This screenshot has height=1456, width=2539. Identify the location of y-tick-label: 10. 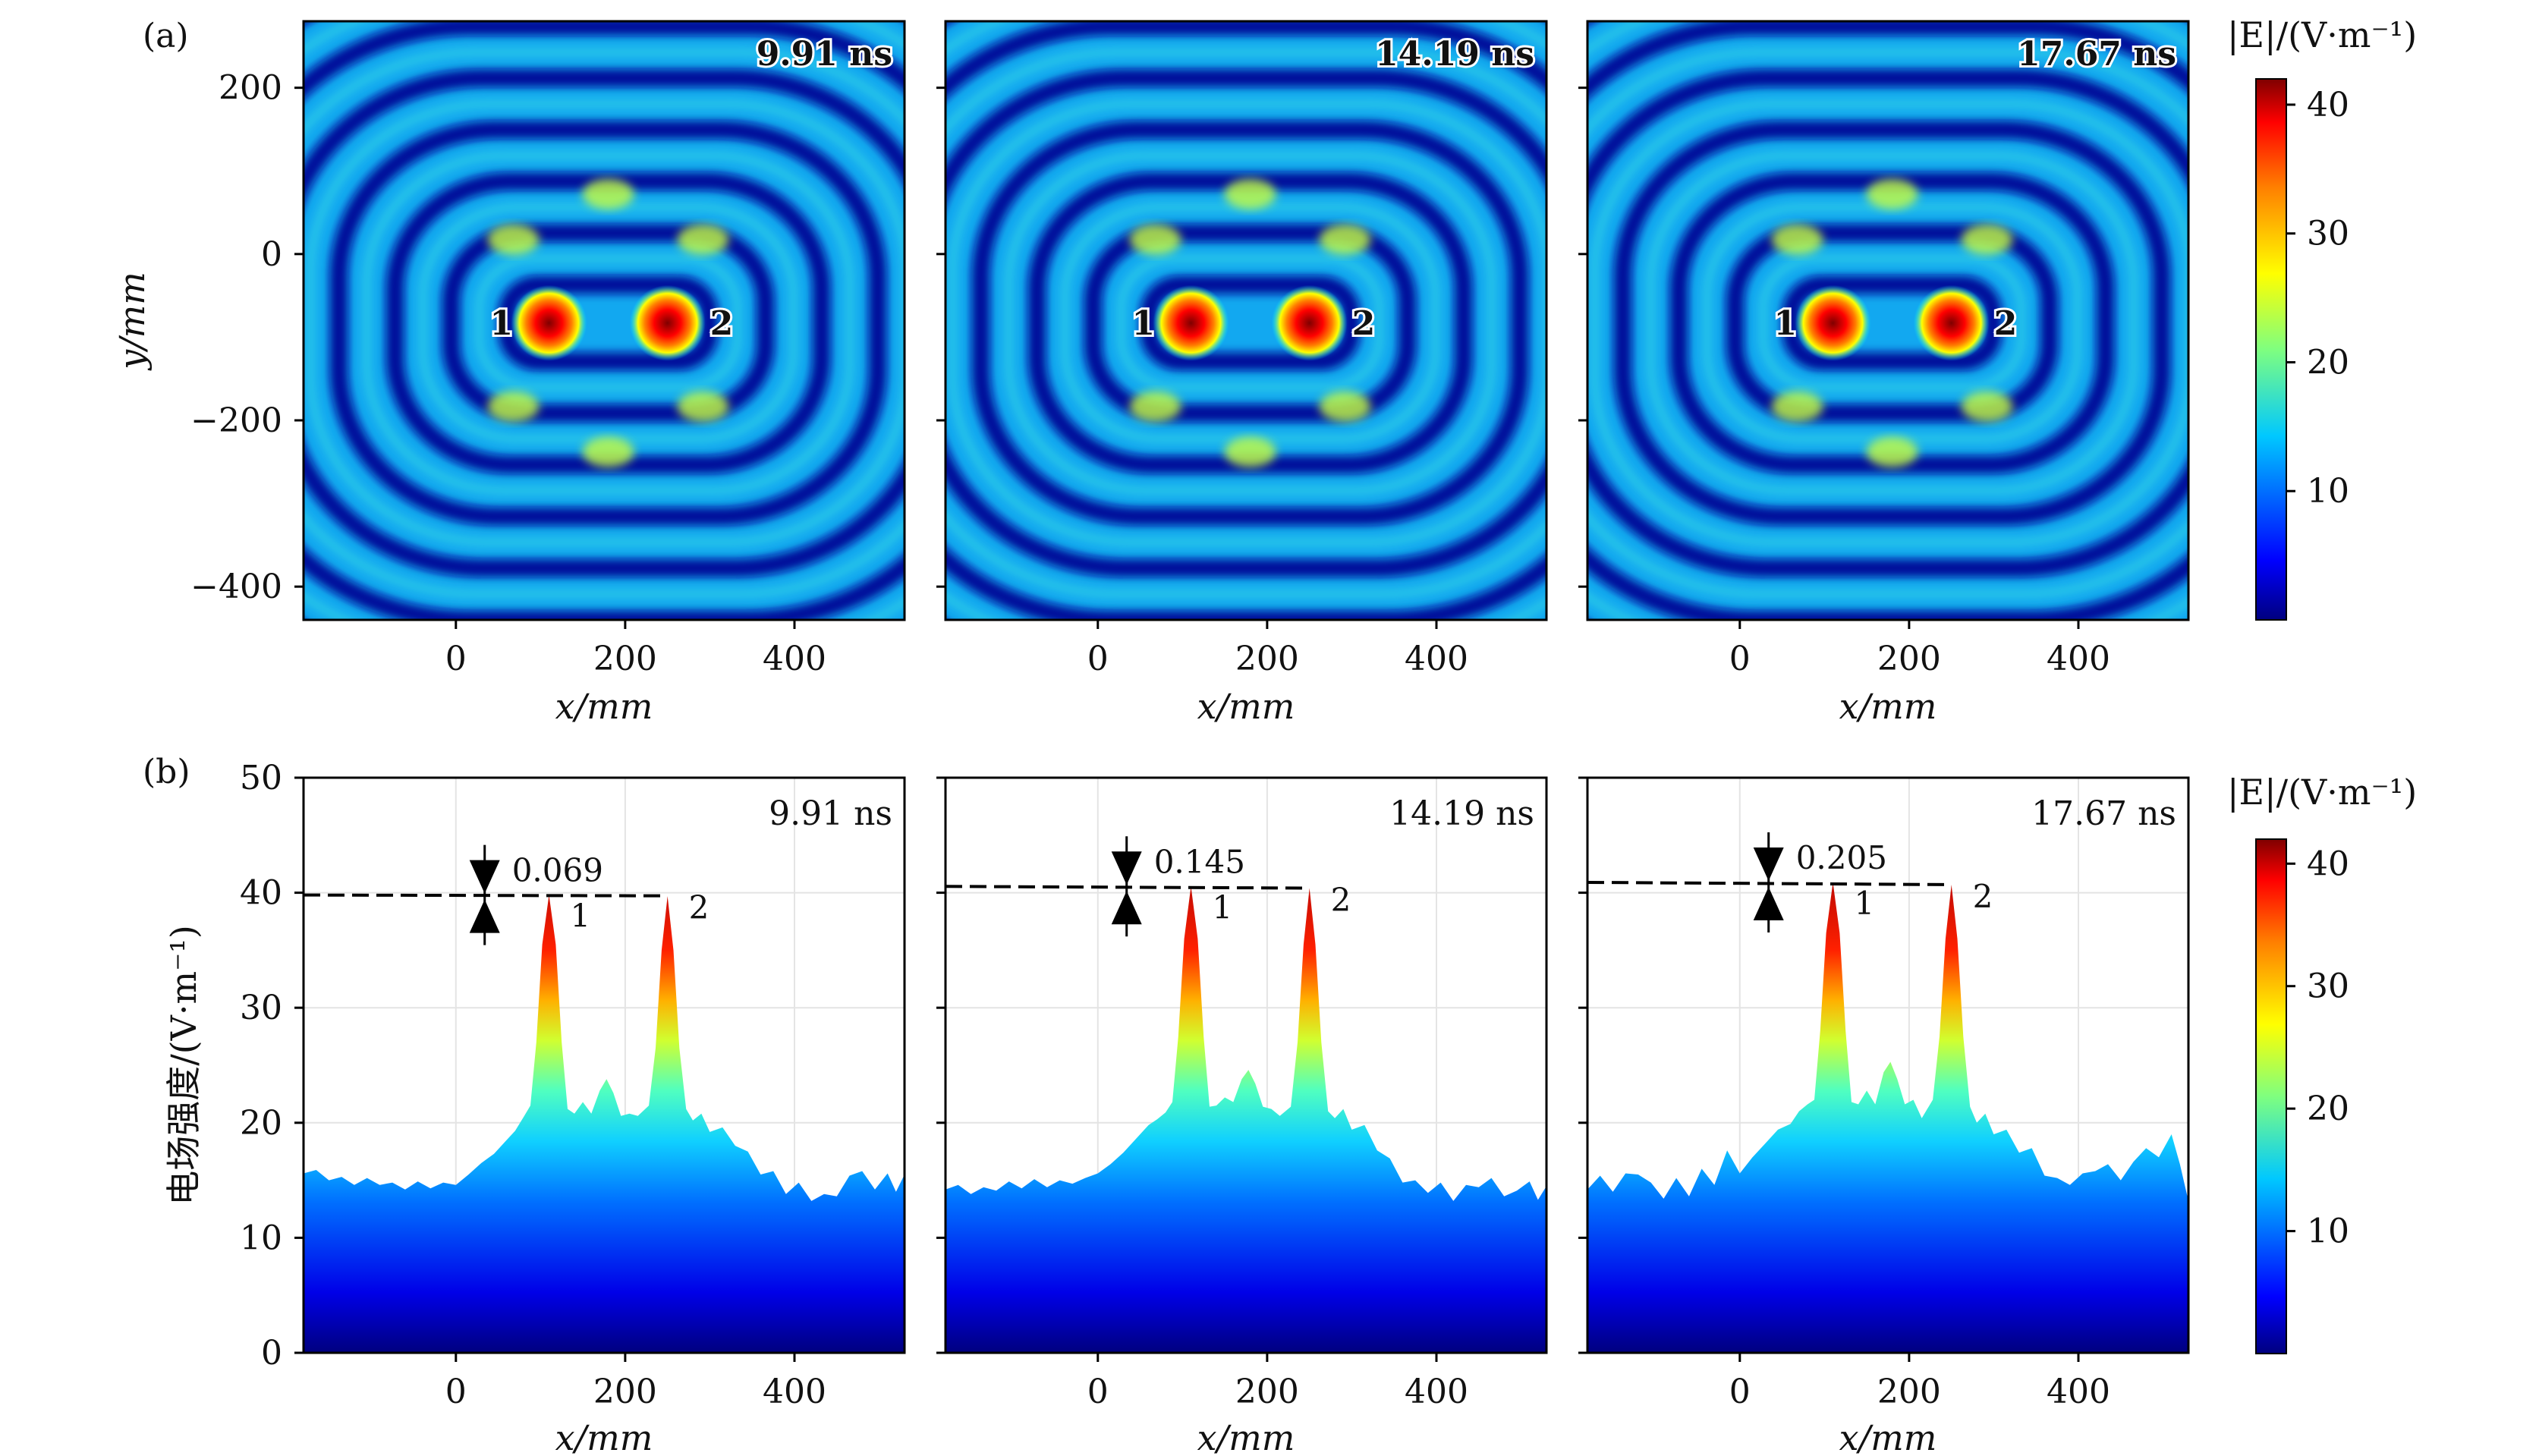
(261, 1238).